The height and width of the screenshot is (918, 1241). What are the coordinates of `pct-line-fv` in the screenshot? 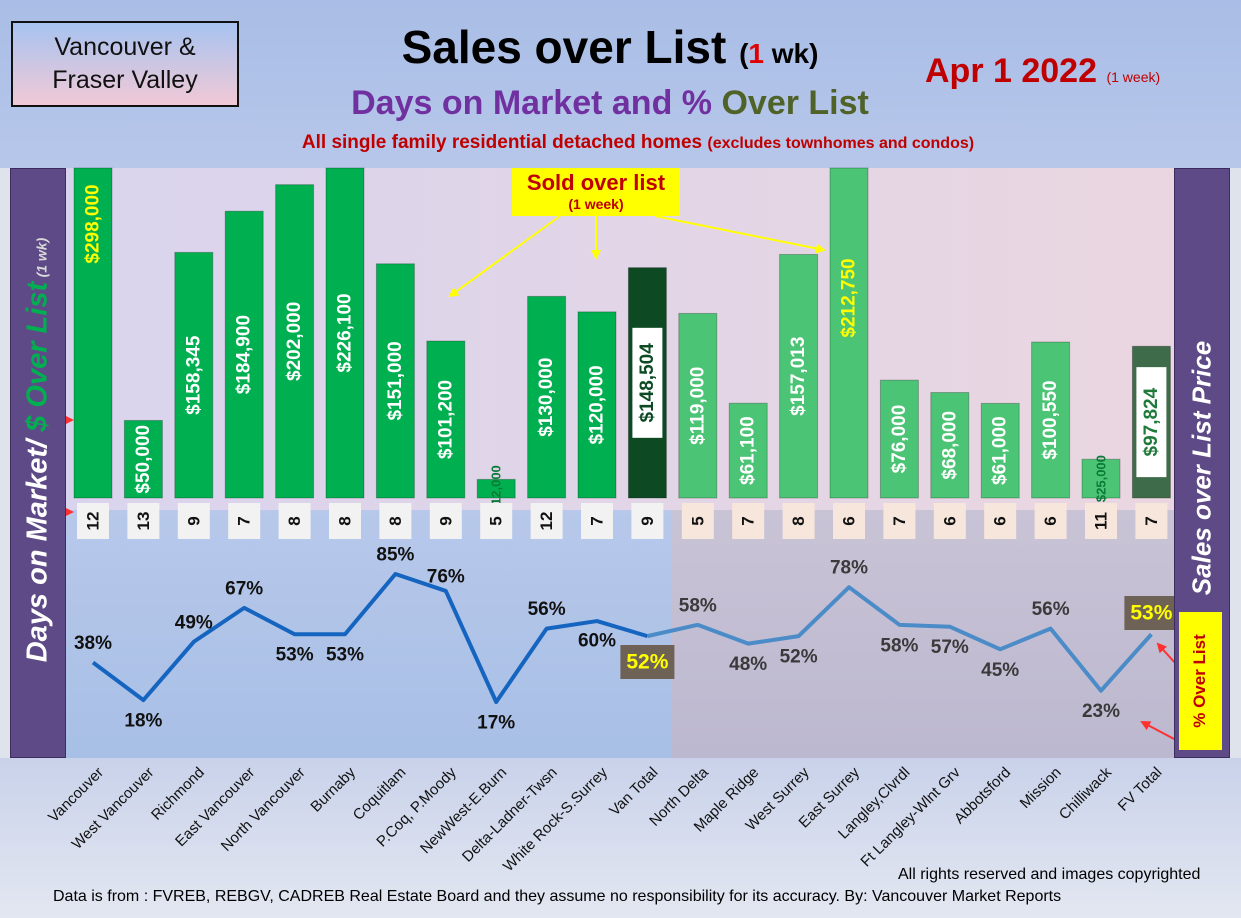 It's located at (899, 639).